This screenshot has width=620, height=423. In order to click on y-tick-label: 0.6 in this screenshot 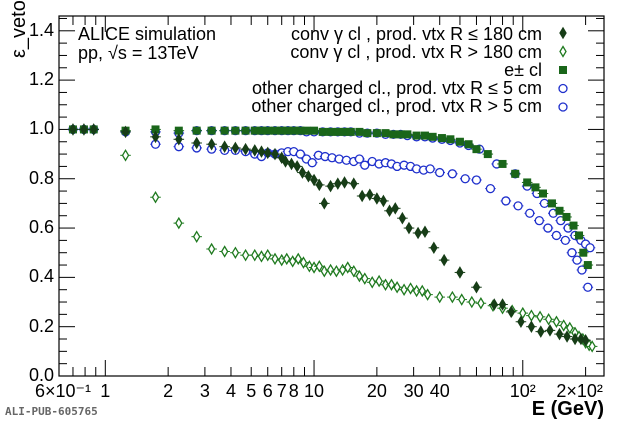, I will do `click(41, 227)`.